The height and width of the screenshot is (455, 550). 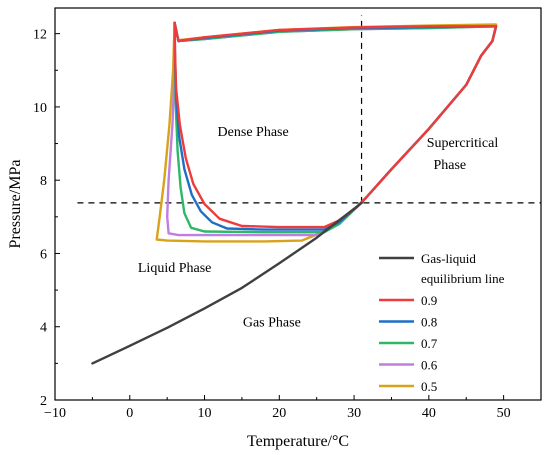 I want to click on legend-label: 0.7, so click(x=429, y=343).